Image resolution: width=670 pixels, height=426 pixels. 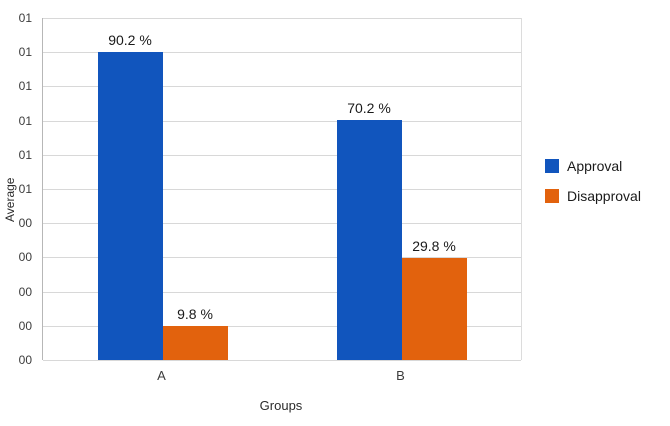 What do you see at coordinates (281, 405) in the screenshot?
I see `x-axis-title: Groups` at bounding box center [281, 405].